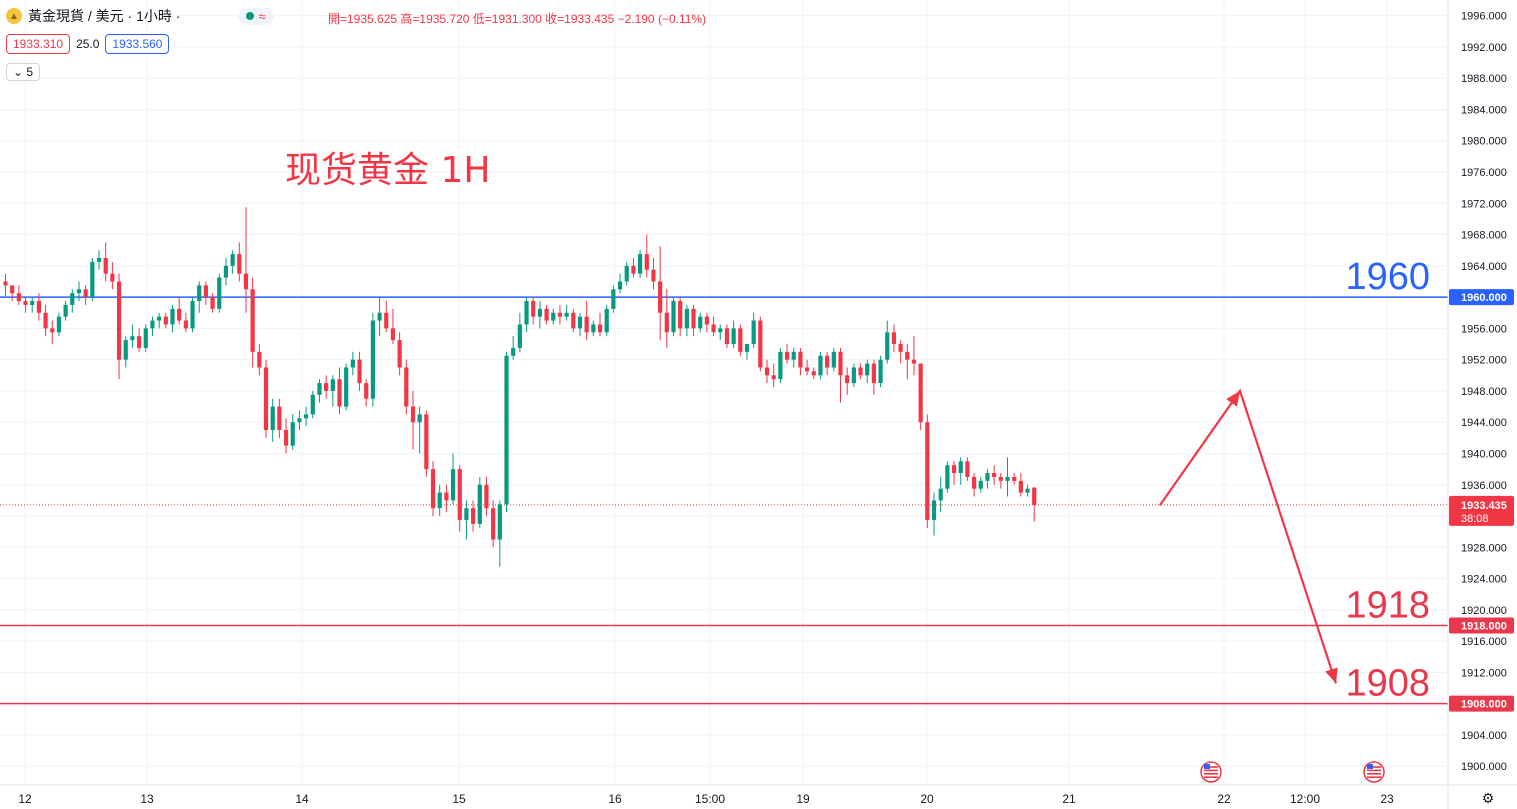  Describe the element at coordinates (1248, 536) in the screenshot. I see `forecast-arrow` at that location.